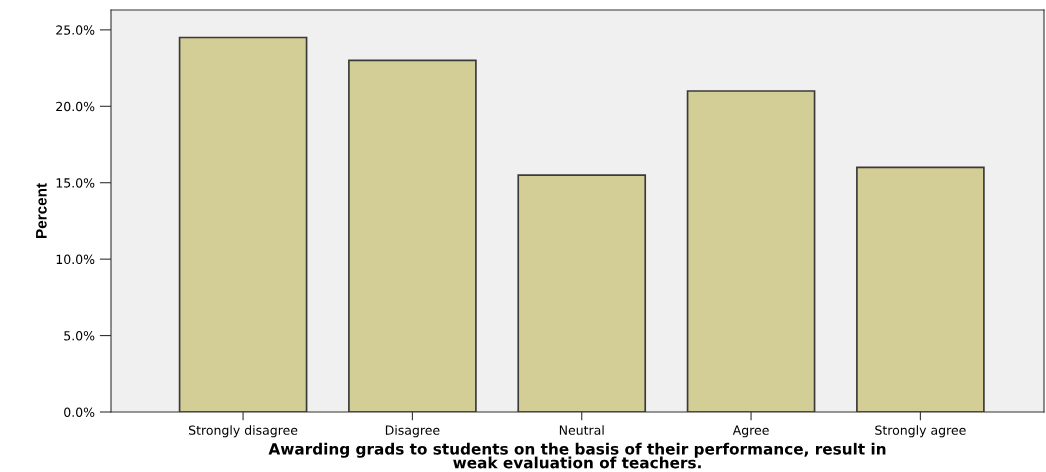  What do you see at coordinates (577, 455) in the screenshot?
I see `x-axis-title: Awarding grads to students on the basis of their performance, result in weak evaluation of teachers.` at bounding box center [577, 455].